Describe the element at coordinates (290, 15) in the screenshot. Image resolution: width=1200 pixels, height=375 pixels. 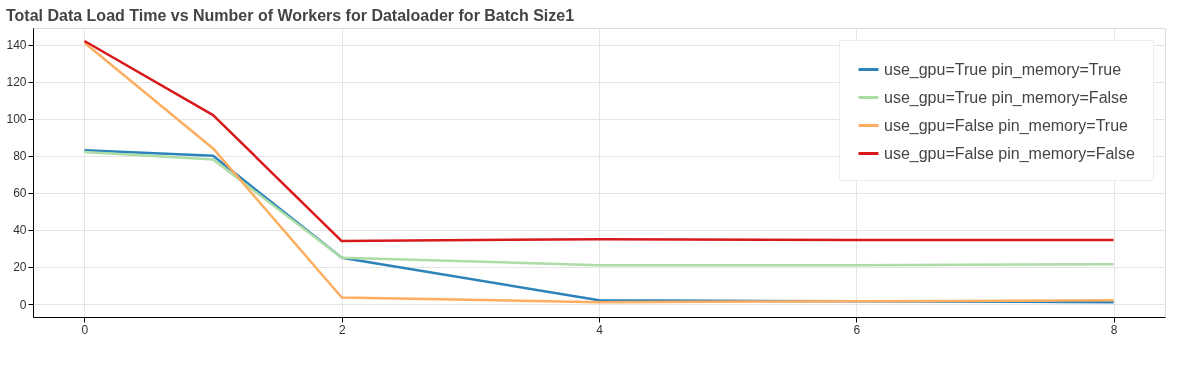
I see `chart-title: Total Data Load Time vs Number of Workers for Dataloader for Batch Size1` at that location.